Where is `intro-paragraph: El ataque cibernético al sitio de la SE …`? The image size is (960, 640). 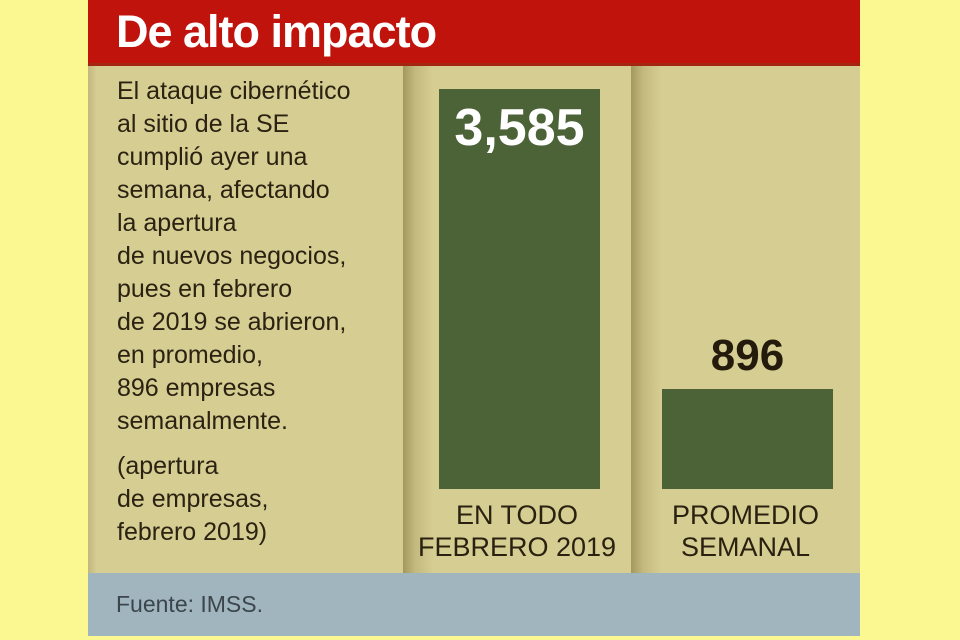
intro-paragraph: El ataque cibernético al sitio de la SE … is located at coordinates (234, 256).